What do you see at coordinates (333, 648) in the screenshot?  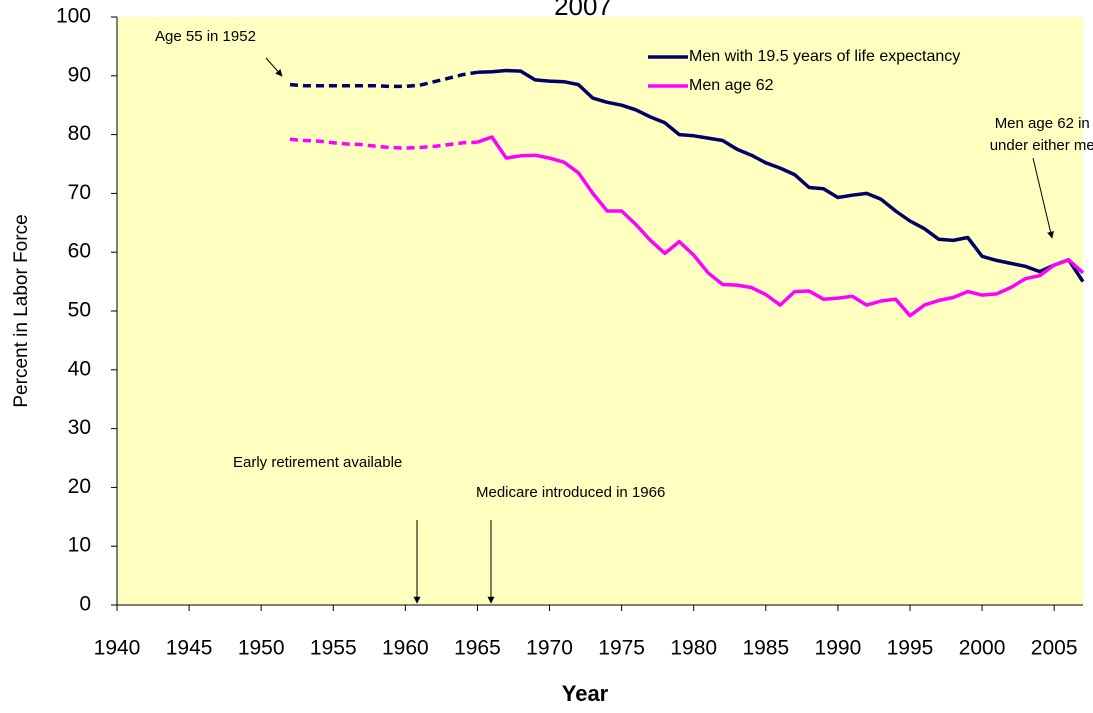 I see `x-tick-label: 1955` at bounding box center [333, 648].